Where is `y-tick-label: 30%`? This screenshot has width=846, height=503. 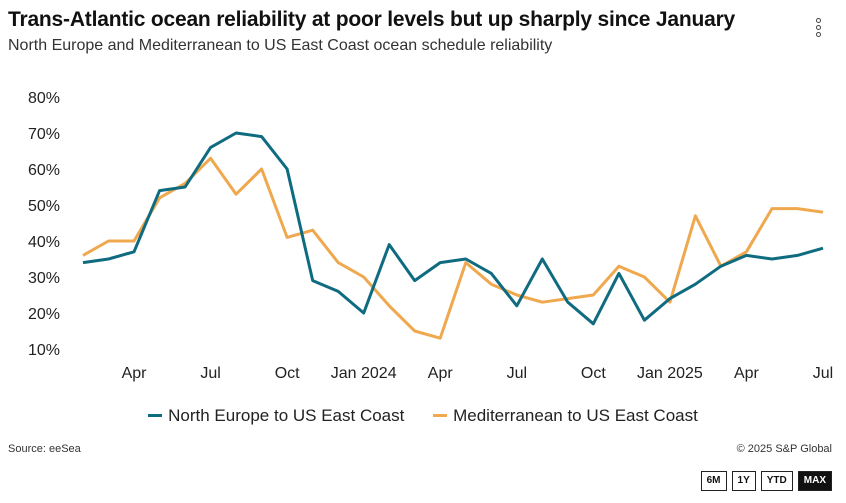 y-tick-label: 30% is located at coordinates (44, 278).